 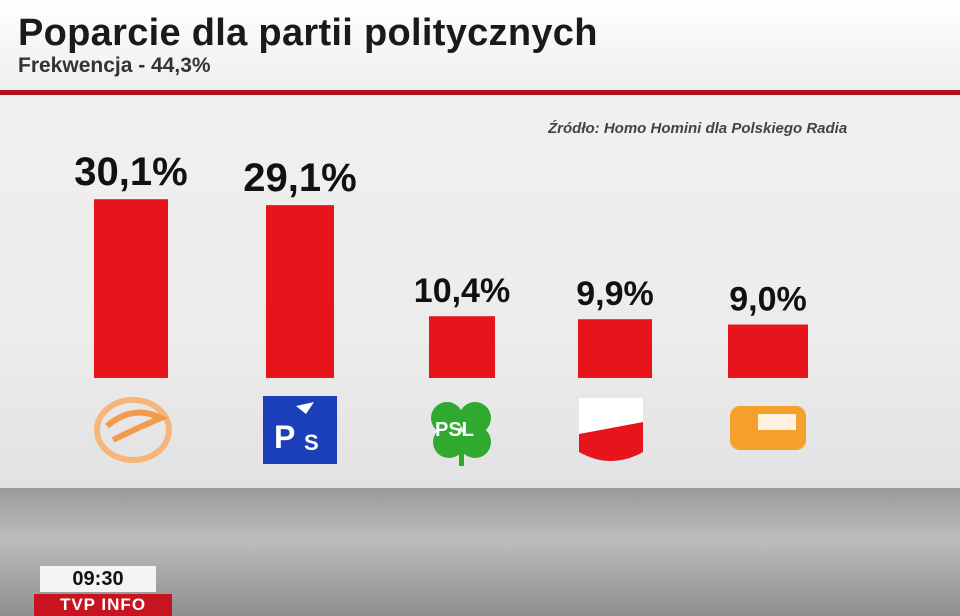 I want to click on bar-sld, so click(x=615, y=348).